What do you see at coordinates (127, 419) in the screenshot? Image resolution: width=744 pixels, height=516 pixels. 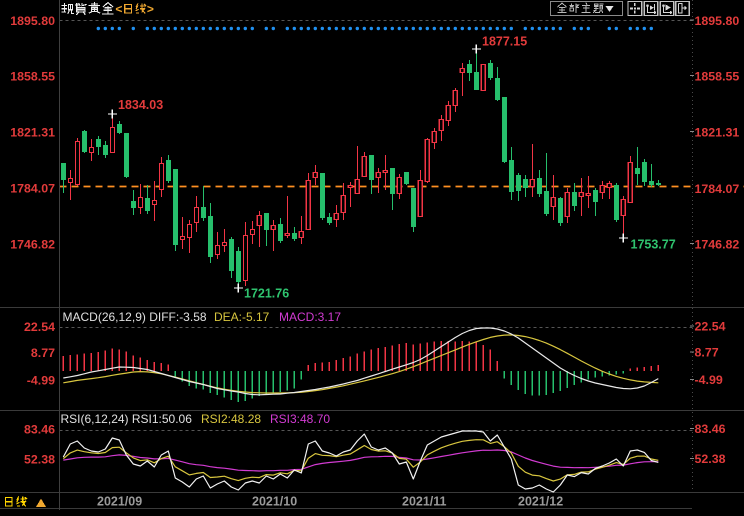 I see `svg-text: RSI(6,12,24) RSI1:50.06` at bounding box center [127, 419].